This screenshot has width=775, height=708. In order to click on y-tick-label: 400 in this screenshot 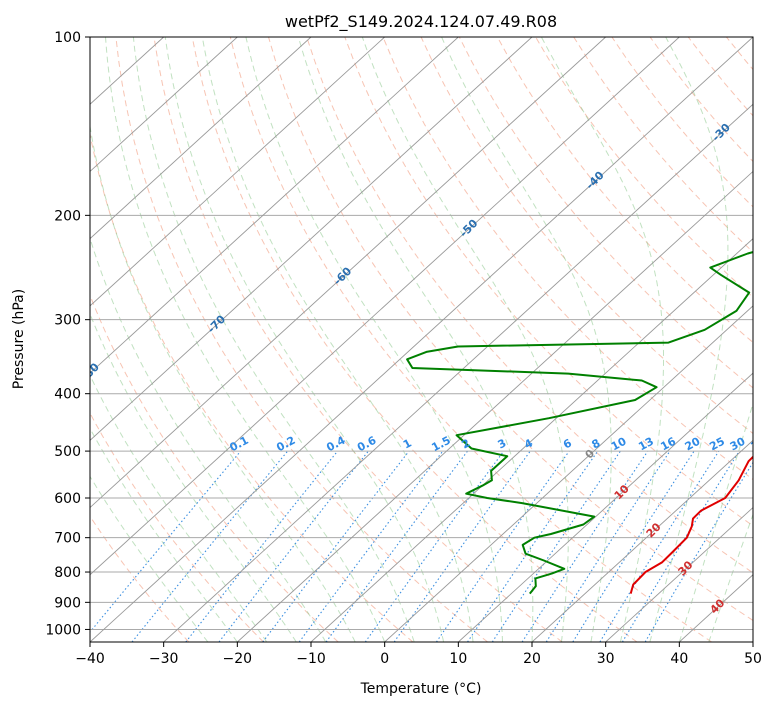, I will do `click(67, 395)`.